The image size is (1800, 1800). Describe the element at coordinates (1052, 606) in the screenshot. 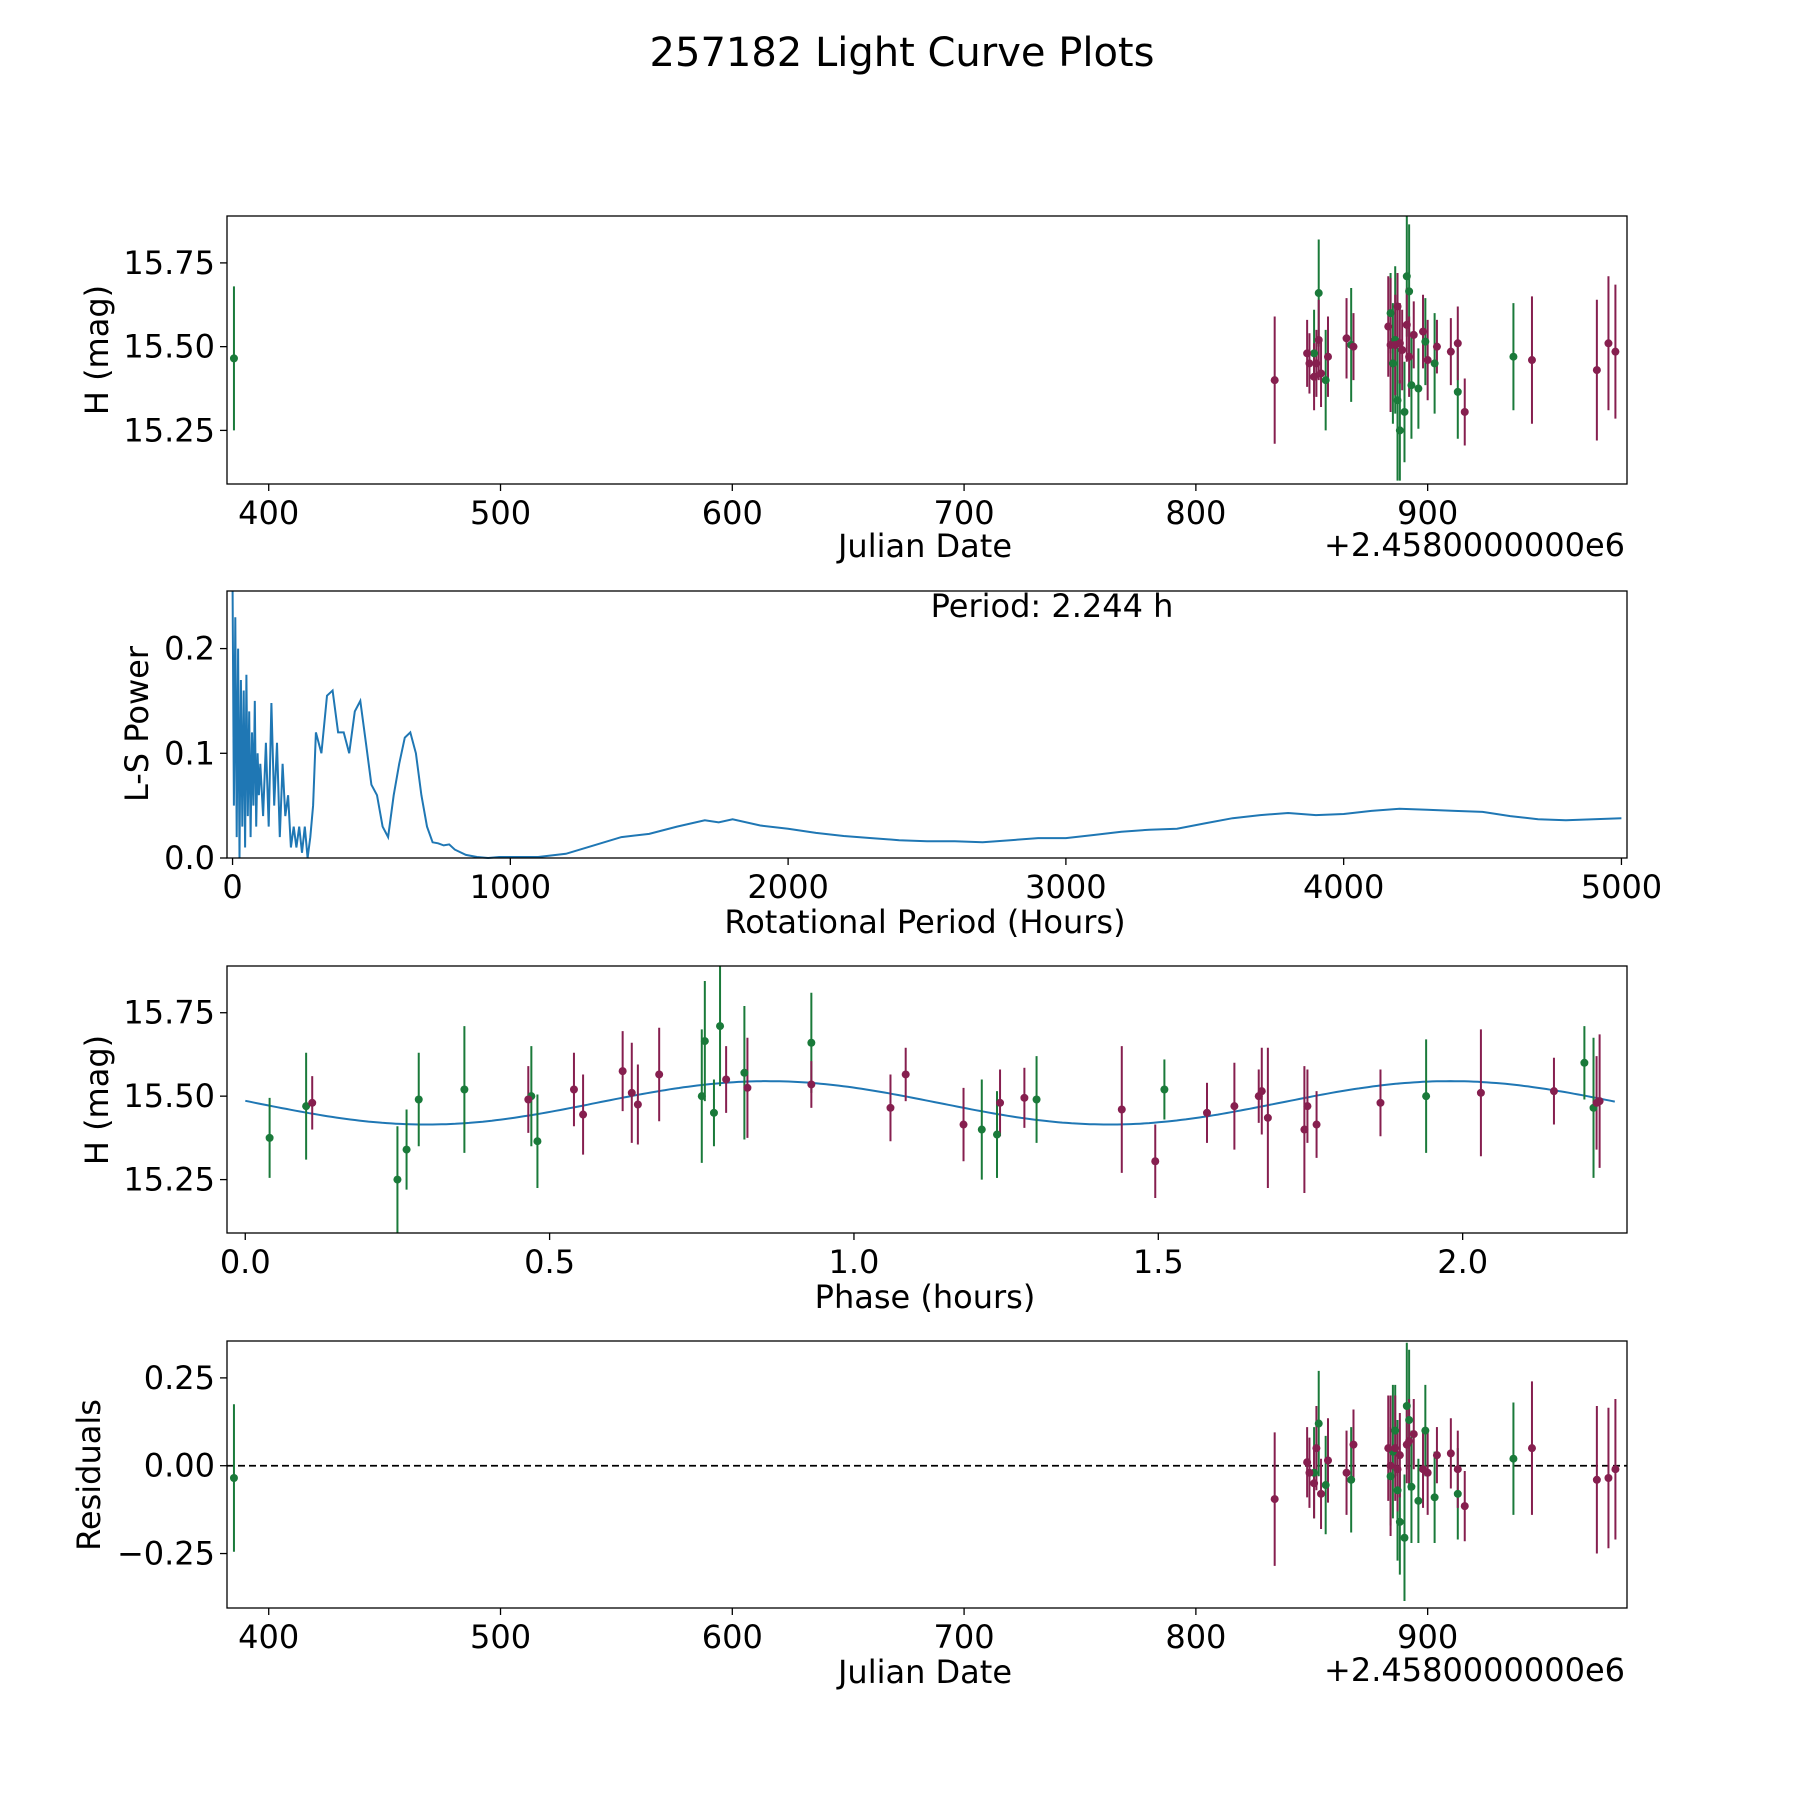

I see `periodogram-annotation: Period: 2.244 h` at that location.